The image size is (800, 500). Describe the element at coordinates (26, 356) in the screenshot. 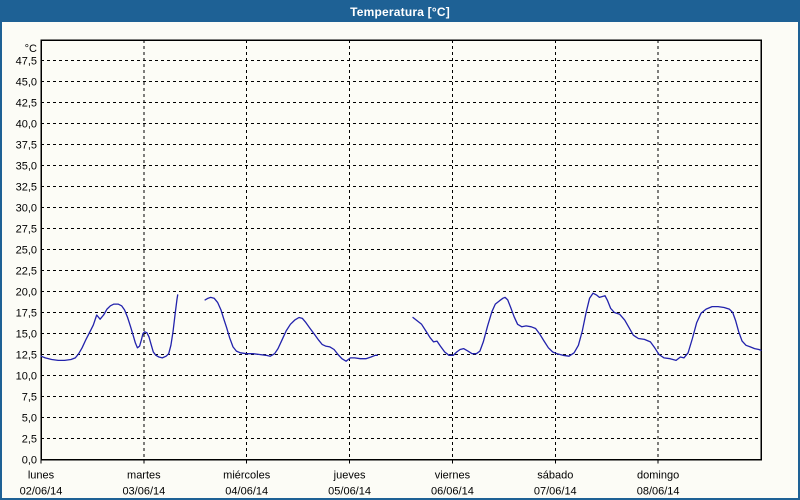

I see `y-tick-label: 12,5` at that location.